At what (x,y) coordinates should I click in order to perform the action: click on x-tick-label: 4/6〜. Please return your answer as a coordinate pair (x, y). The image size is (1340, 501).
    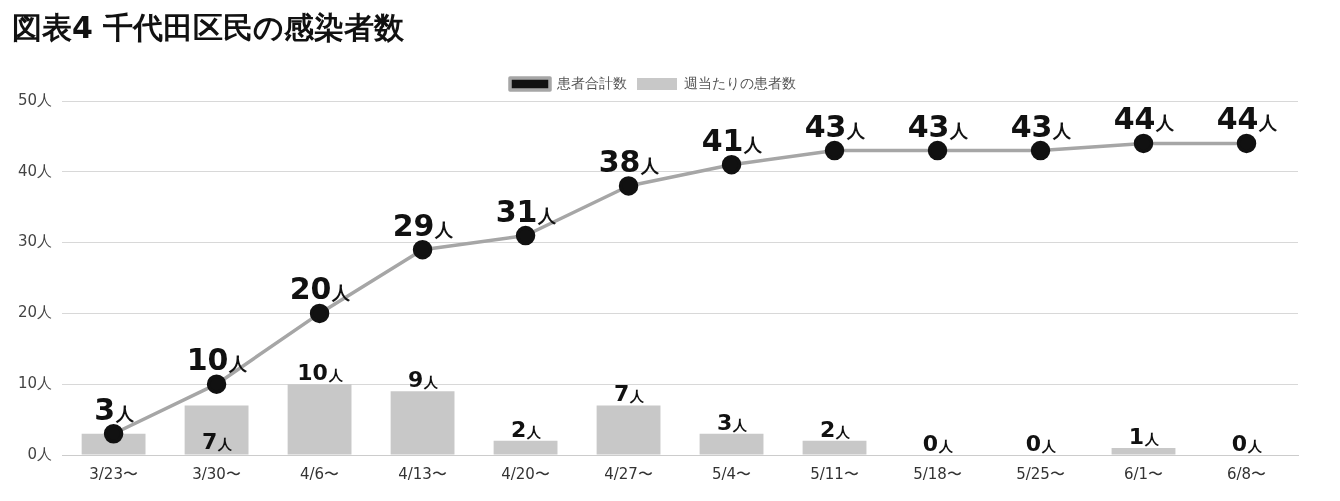
    Looking at the image, I should click on (320, 473).